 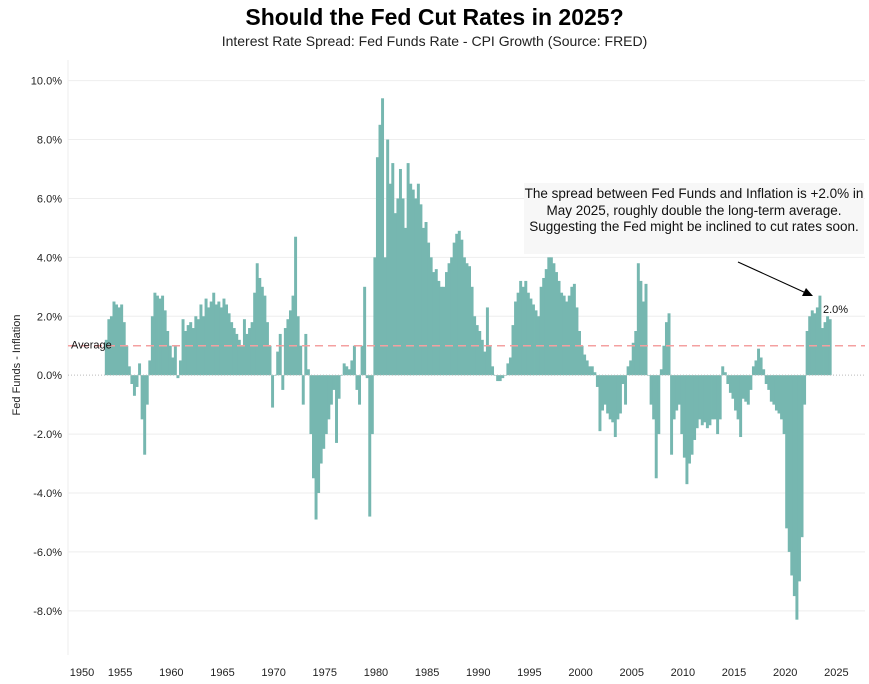 I want to click on arrow-head-icon, so click(x=807, y=292).